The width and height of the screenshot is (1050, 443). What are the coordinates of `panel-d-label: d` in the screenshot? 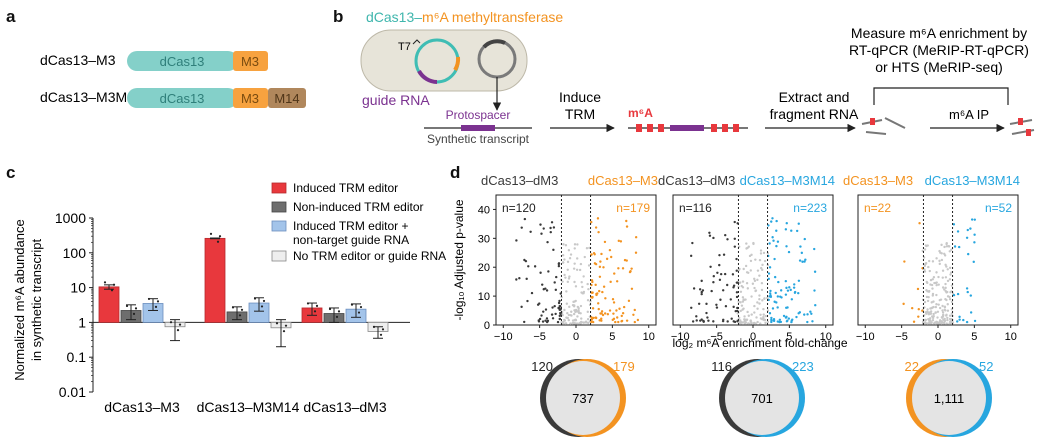 It's located at (455, 172).